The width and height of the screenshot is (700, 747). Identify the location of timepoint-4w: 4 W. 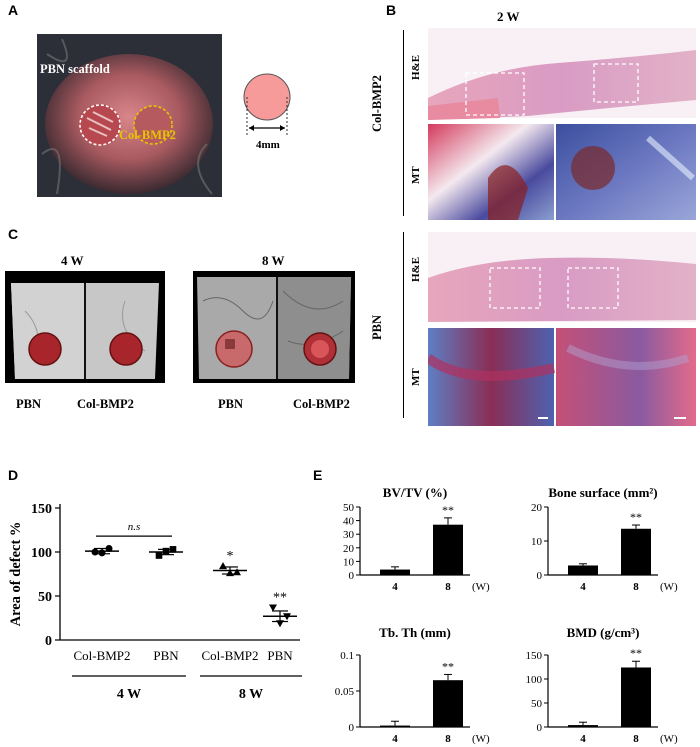
(72, 260).